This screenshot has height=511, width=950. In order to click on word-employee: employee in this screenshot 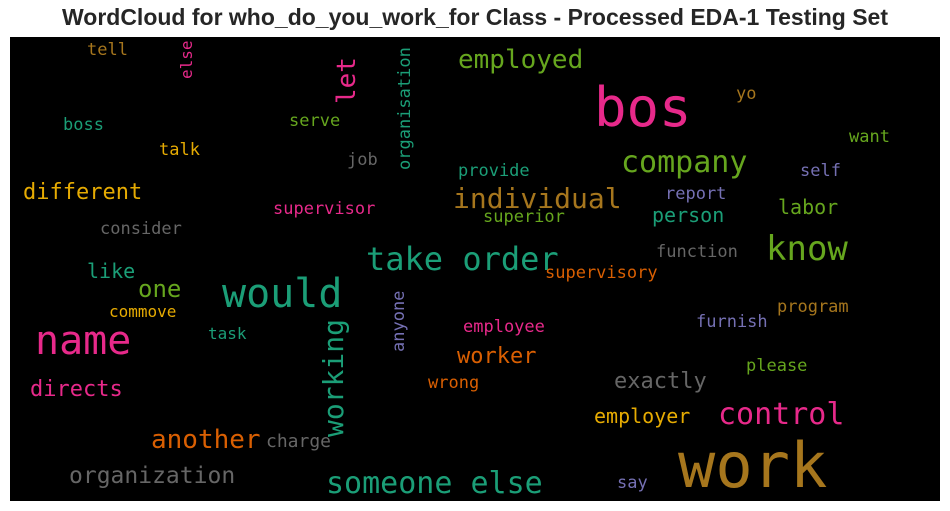, I will do `click(504, 327)`.